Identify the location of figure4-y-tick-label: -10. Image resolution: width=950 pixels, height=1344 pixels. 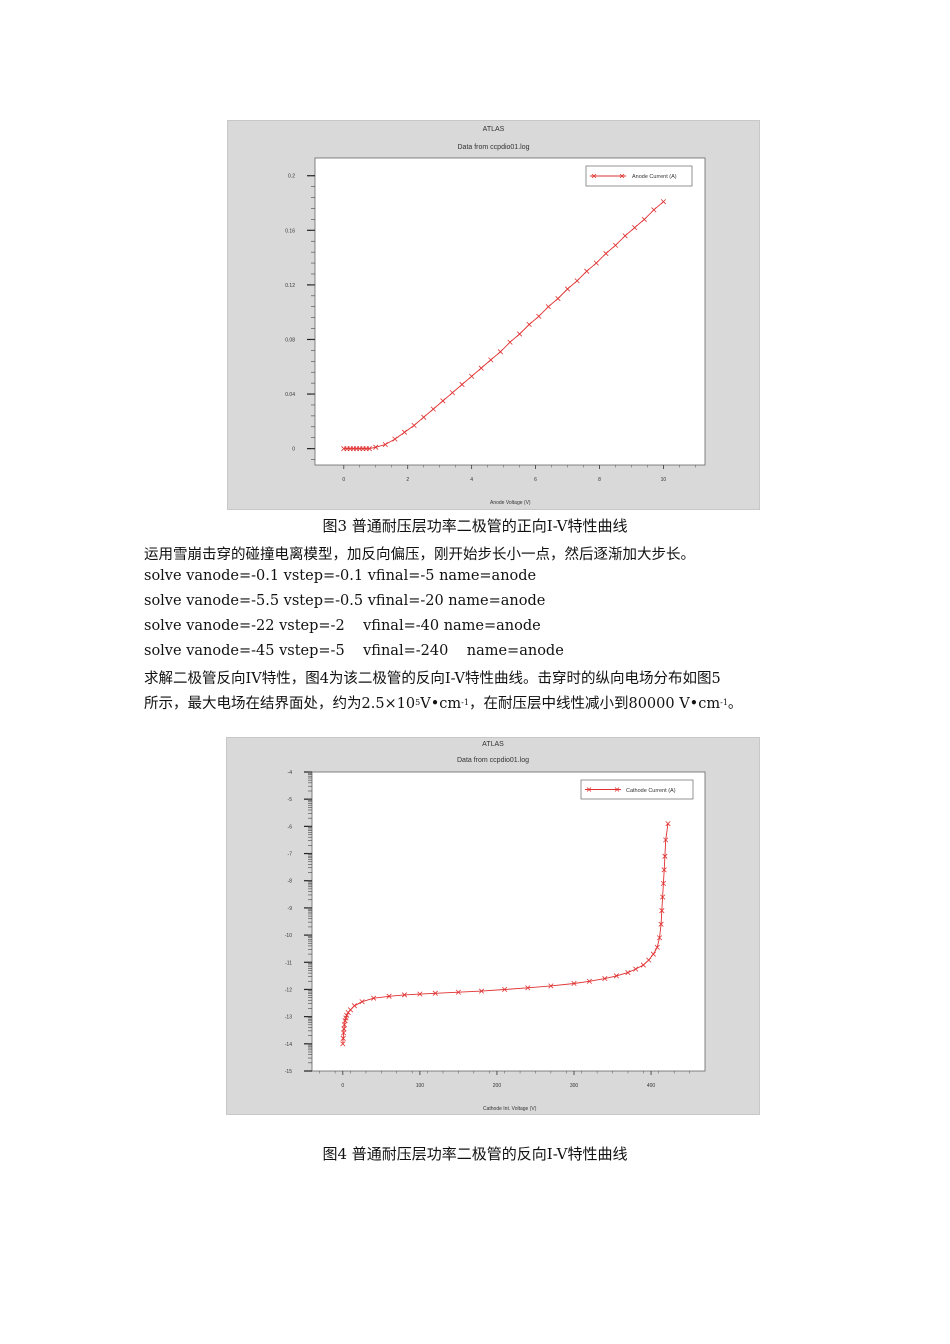
(288, 936).